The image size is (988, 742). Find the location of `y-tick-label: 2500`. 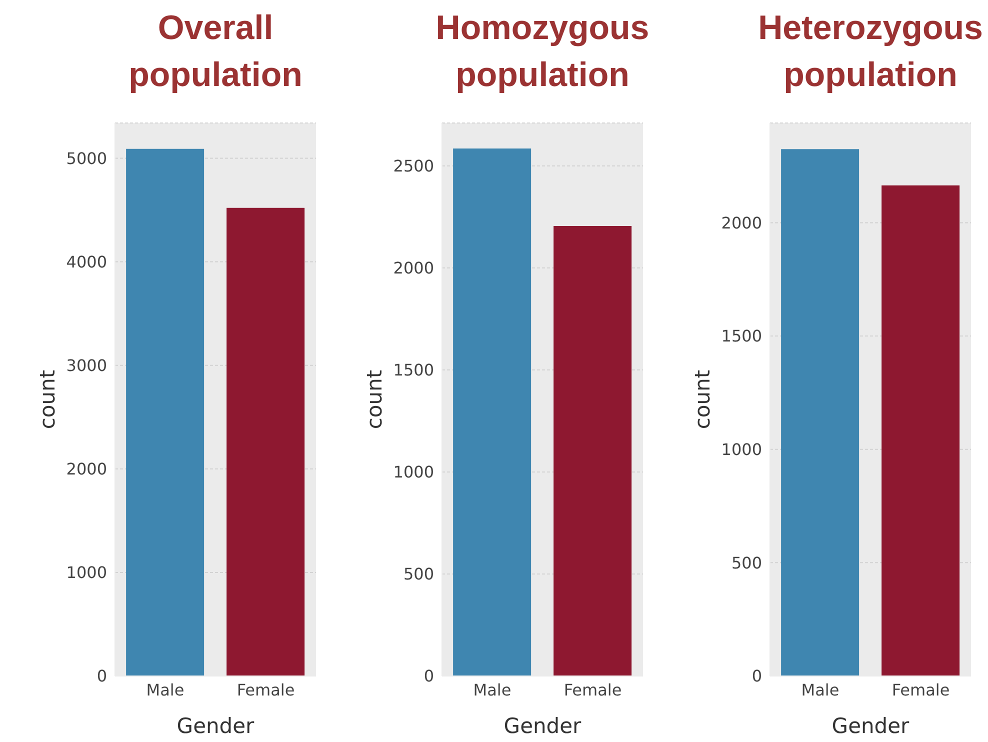

y-tick-label: 2500 is located at coordinates (413, 166).